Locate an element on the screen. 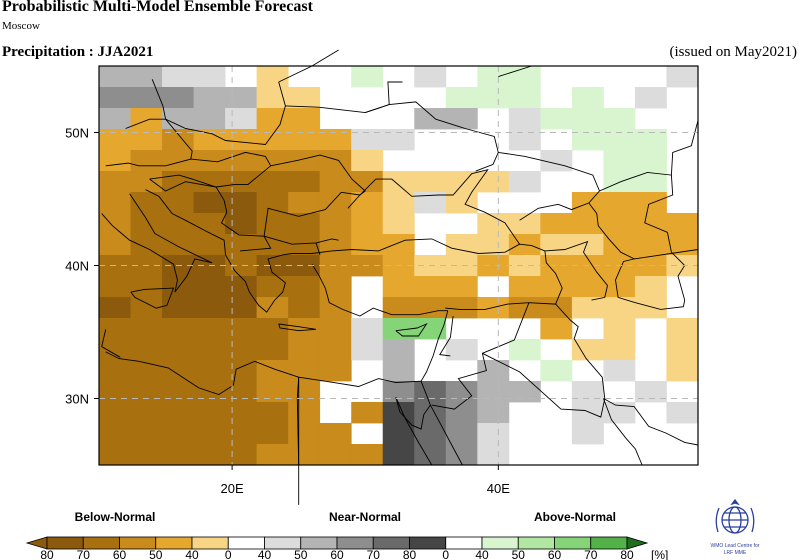 The width and height of the screenshot is (800, 560). category-label: Above-Normal is located at coordinates (575, 517).